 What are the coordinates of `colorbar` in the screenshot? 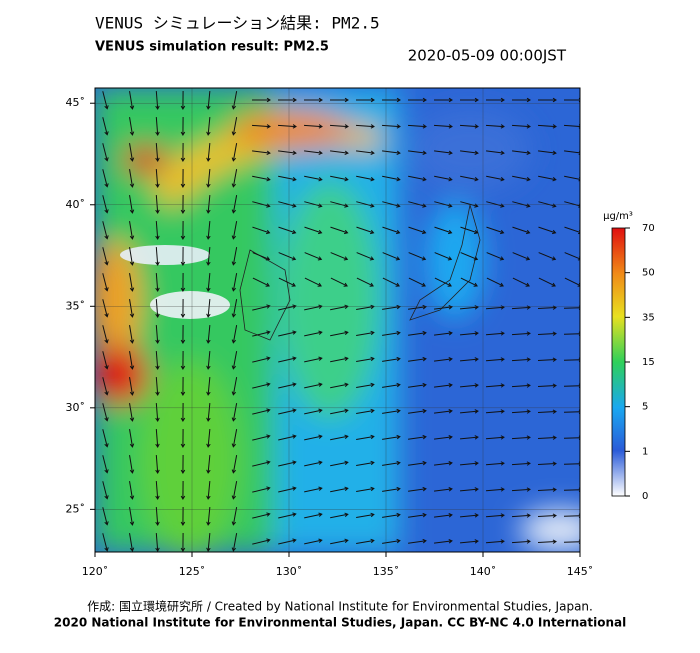 It's located at (618, 362).